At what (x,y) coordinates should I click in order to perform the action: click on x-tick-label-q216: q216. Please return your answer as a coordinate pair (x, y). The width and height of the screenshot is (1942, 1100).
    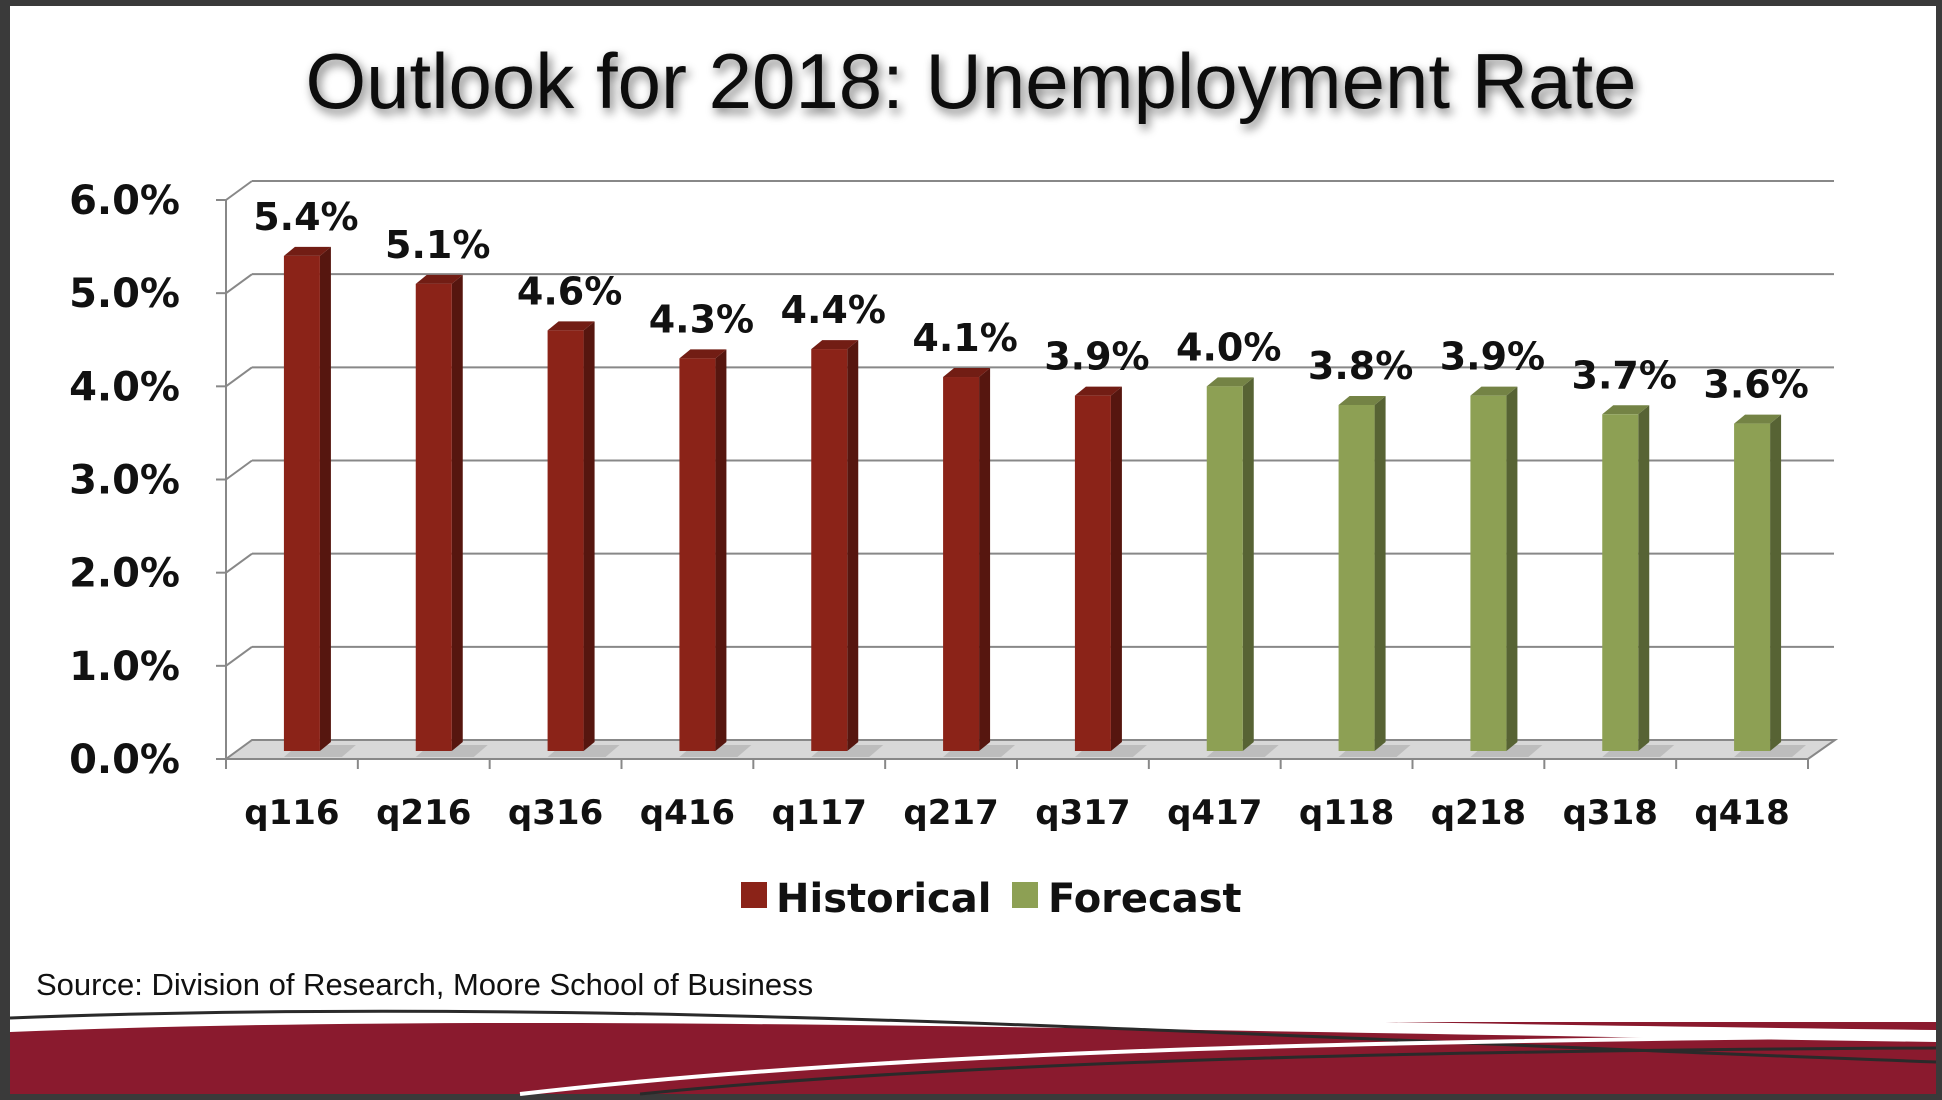
    Looking at the image, I should click on (423, 813).